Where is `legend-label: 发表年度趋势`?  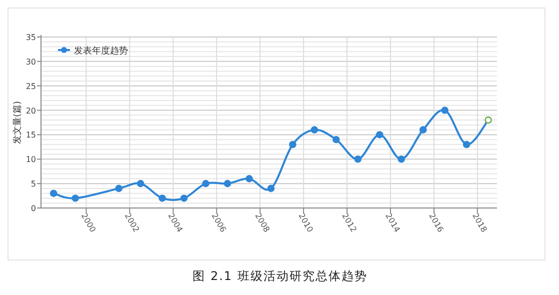 legend-label: 发表年度趋势 is located at coordinates (101, 51).